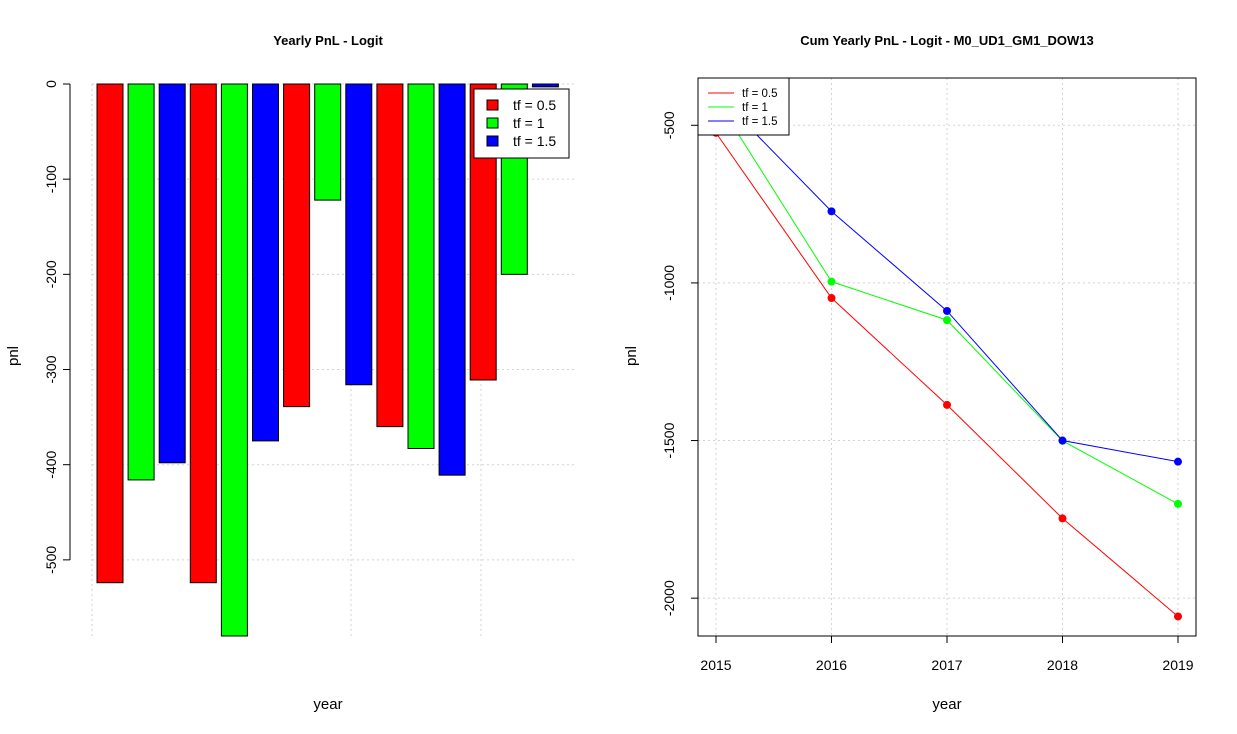  What do you see at coordinates (51, 369) in the screenshot?
I see `left-y-tick-label: -300` at bounding box center [51, 369].